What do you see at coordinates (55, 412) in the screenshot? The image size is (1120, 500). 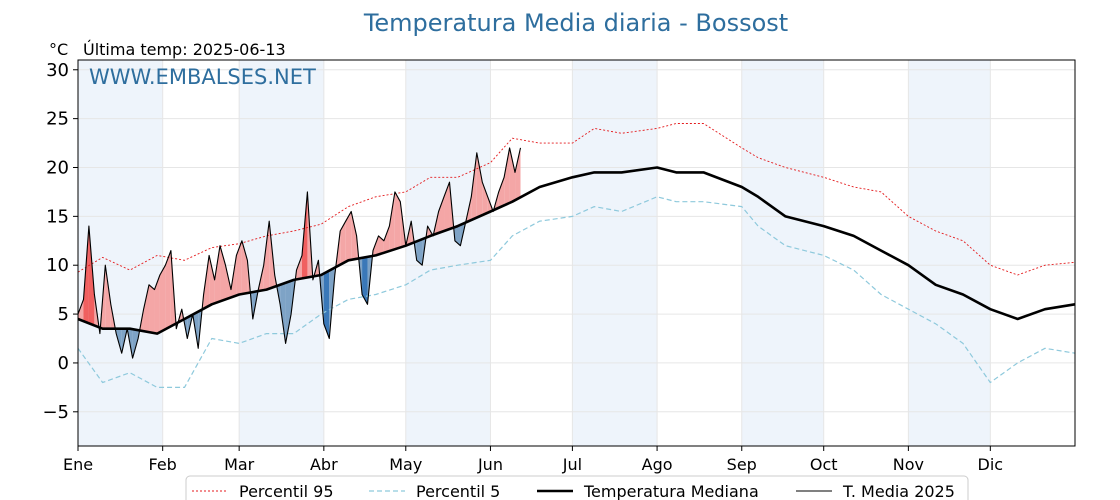 I see `y-tick-label: −5` at bounding box center [55, 412].